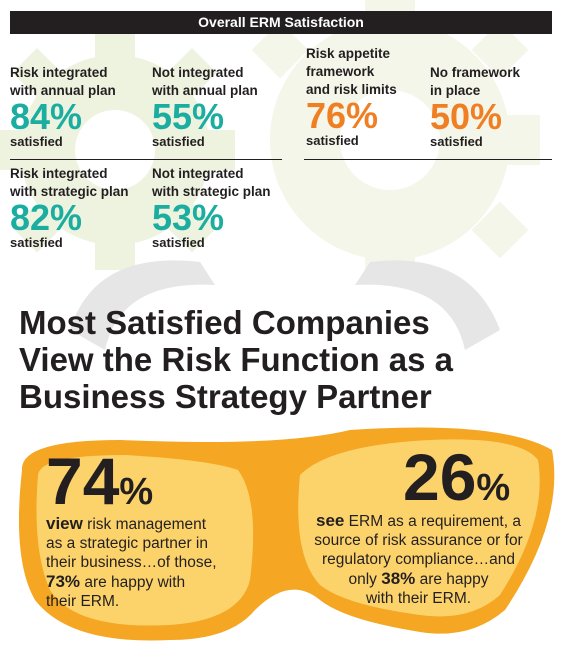 The width and height of the screenshot is (570, 657). What do you see at coordinates (493, 488) in the screenshot?
I see `right-percent-sign: %` at bounding box center [493, 488].